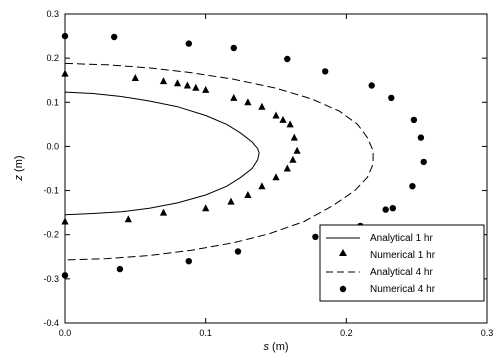 The width and height of the screenshot is (496, 358). Describe the element at coordinates (403, 289) in the screenshot. I see `legend-label-numerical-4hr: Numerical 4 hr` at that location.